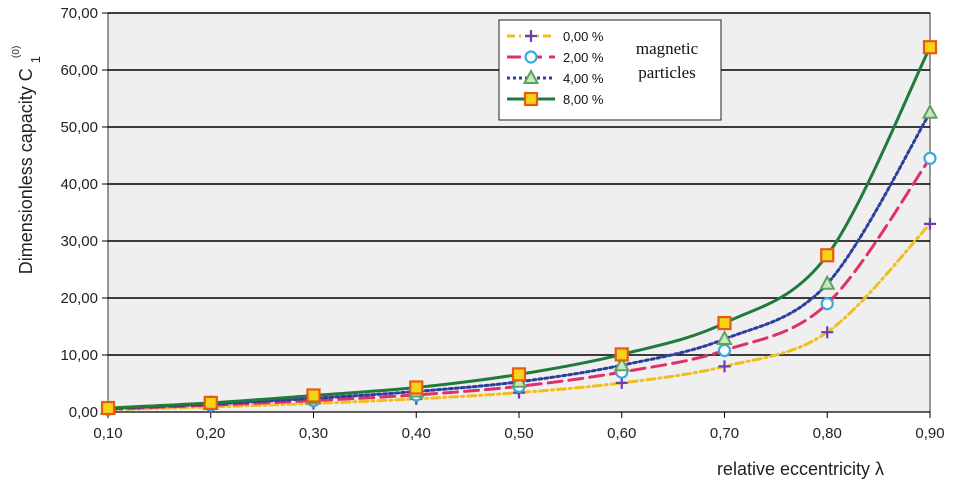  What do you see at coordinates (79, 184) in the screenshot?
I see `y-tick-label: 40,00` at bounding box center [79, 184].